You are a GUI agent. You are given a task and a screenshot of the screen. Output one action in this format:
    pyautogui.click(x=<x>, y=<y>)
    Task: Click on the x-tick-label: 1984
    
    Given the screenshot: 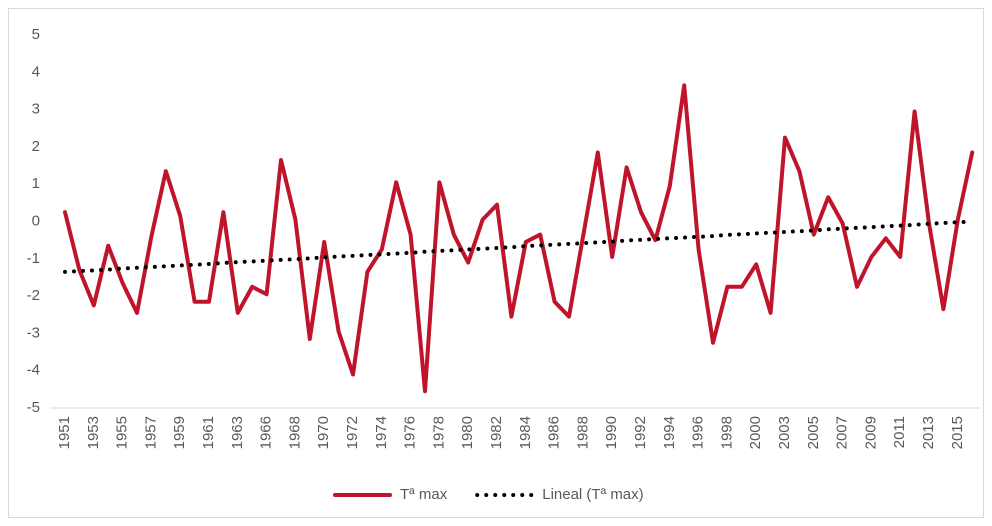 What is the action you would take?
    pyautogui.click(x=525, y=432)
    